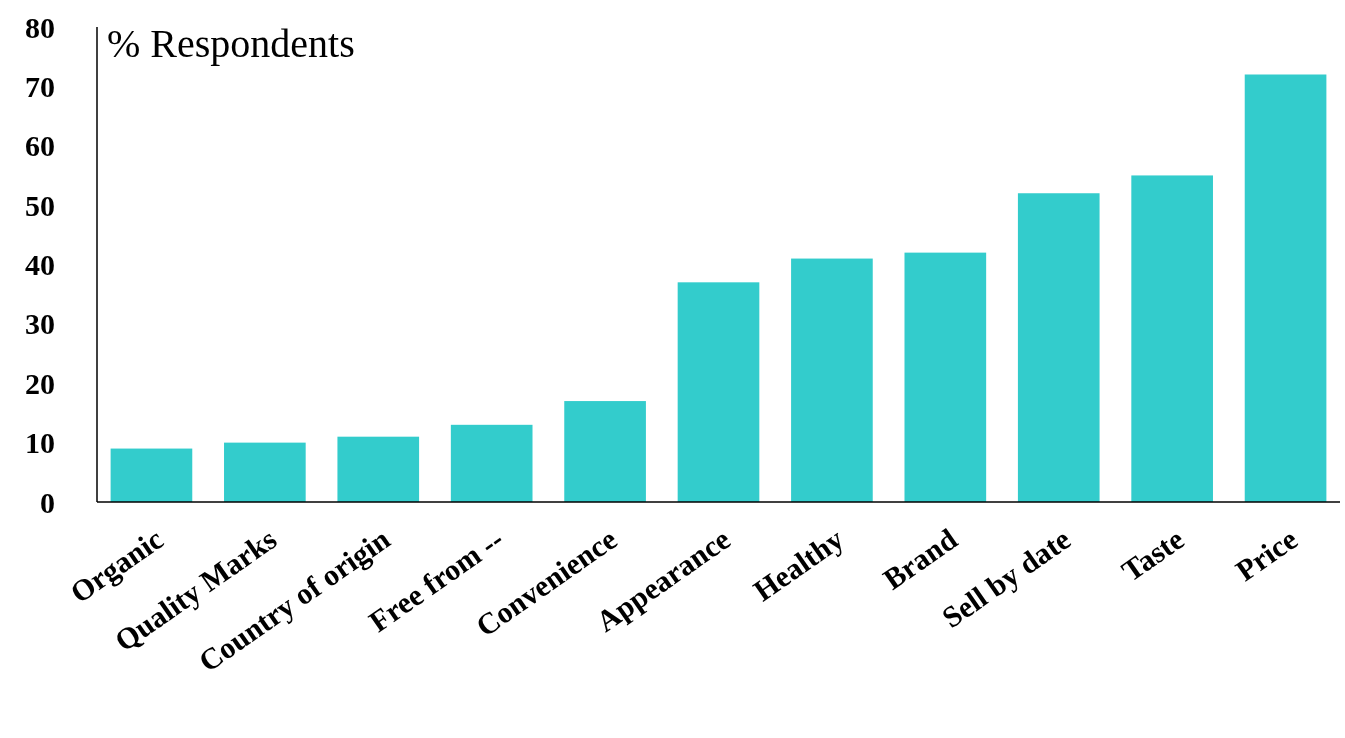 The image size is (1345, 738). Describe the element at coordinates (1266, 554) in the screenshot. I see `x-tick-label: Price` at that location.